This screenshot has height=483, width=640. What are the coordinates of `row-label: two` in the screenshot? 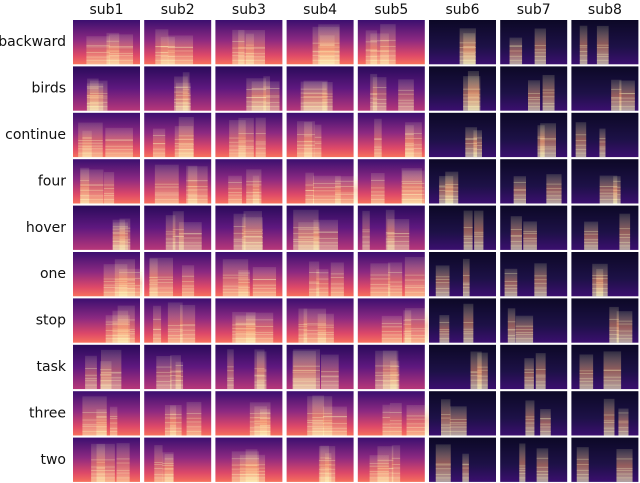 It's located at (53, 460).